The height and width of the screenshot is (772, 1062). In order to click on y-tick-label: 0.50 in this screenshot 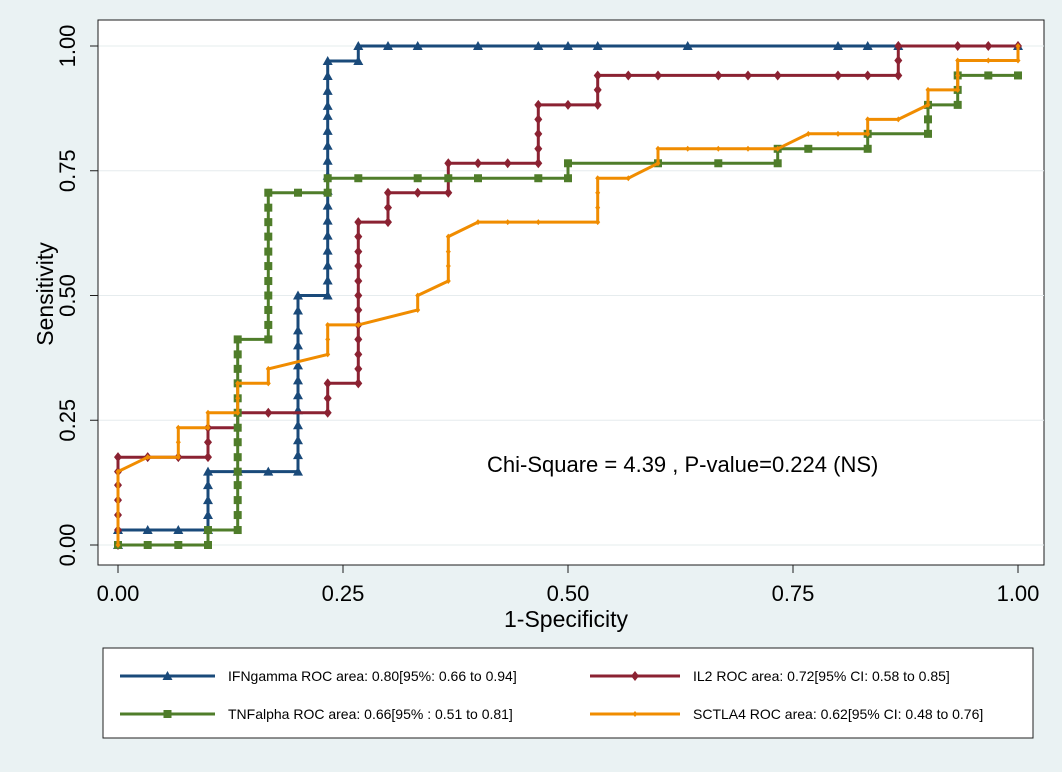, I will do `click(67, 295)`.